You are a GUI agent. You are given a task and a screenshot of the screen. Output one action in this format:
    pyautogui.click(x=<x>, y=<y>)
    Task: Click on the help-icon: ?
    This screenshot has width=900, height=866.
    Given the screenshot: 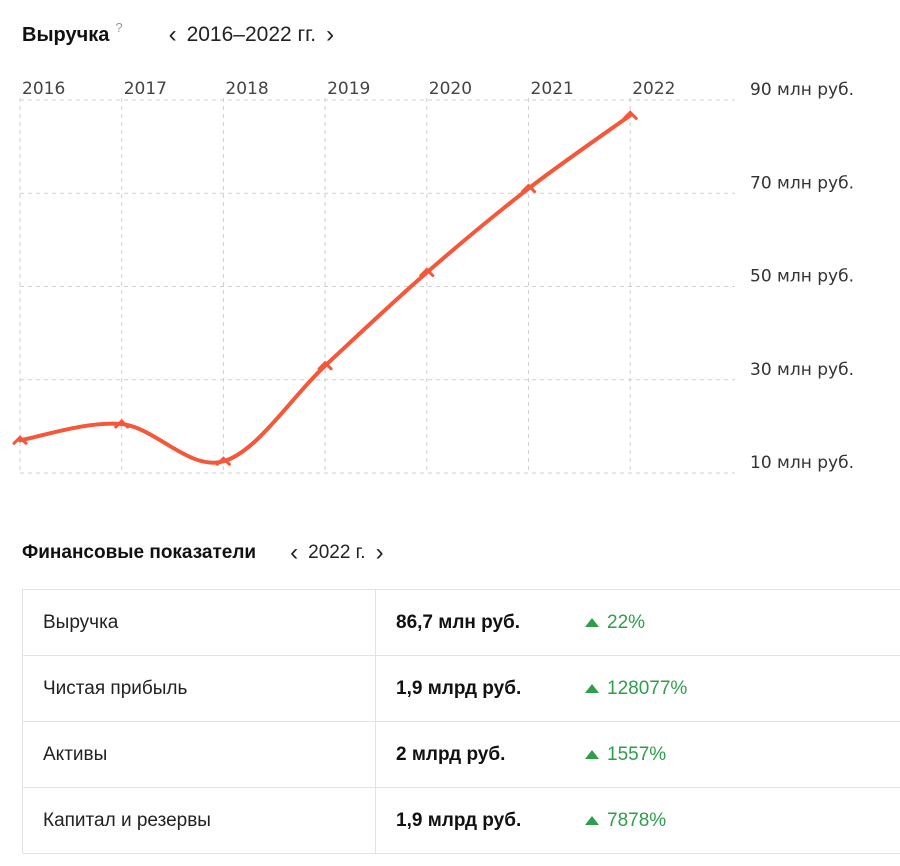 What is the action you would take?
    pyautogui.click(x=119, y=27)
    